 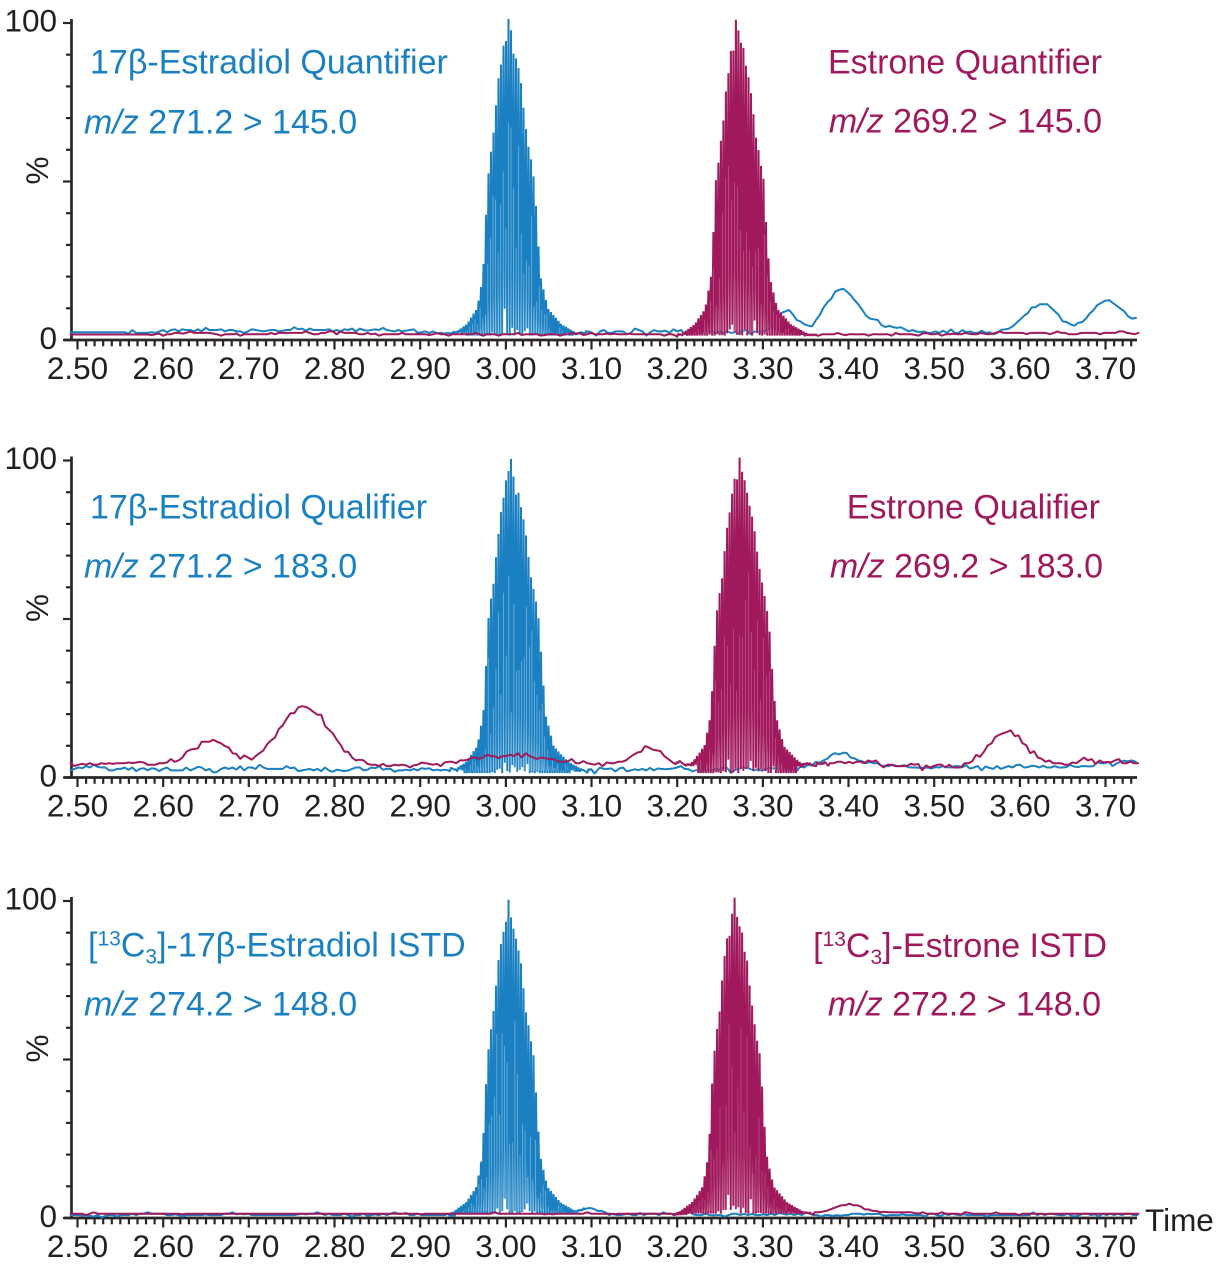 What do you see at coordinates (220, 1005) in the screenshot?
I see `svg-text: m/z 274.2 > 148.0` at bounding box center [220, 1005].